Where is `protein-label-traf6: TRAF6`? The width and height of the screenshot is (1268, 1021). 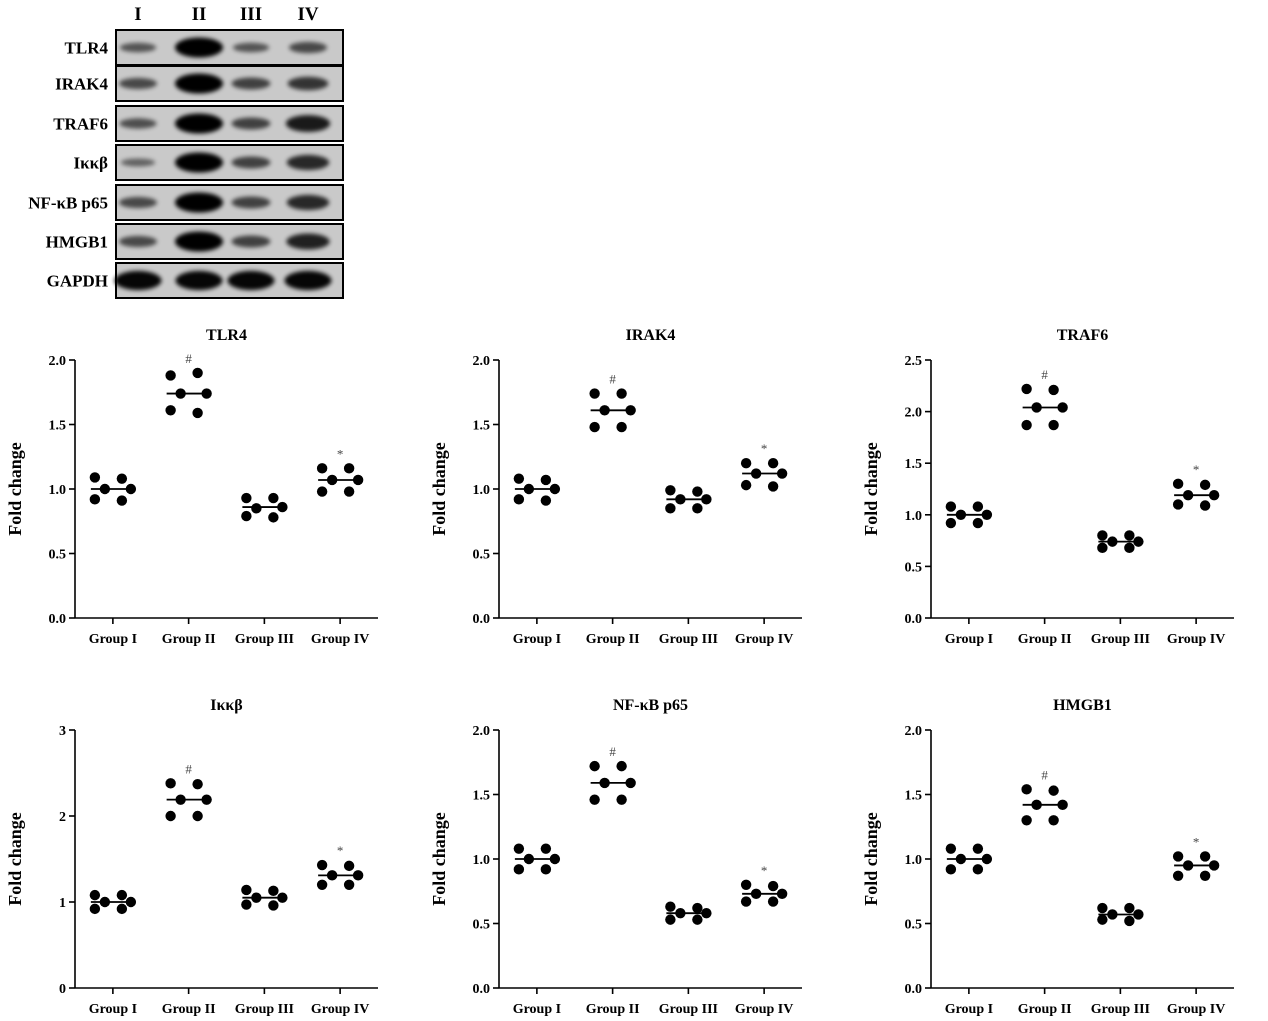
protein-label-traf6: TRAF6 is located at coordinates (80, 124).